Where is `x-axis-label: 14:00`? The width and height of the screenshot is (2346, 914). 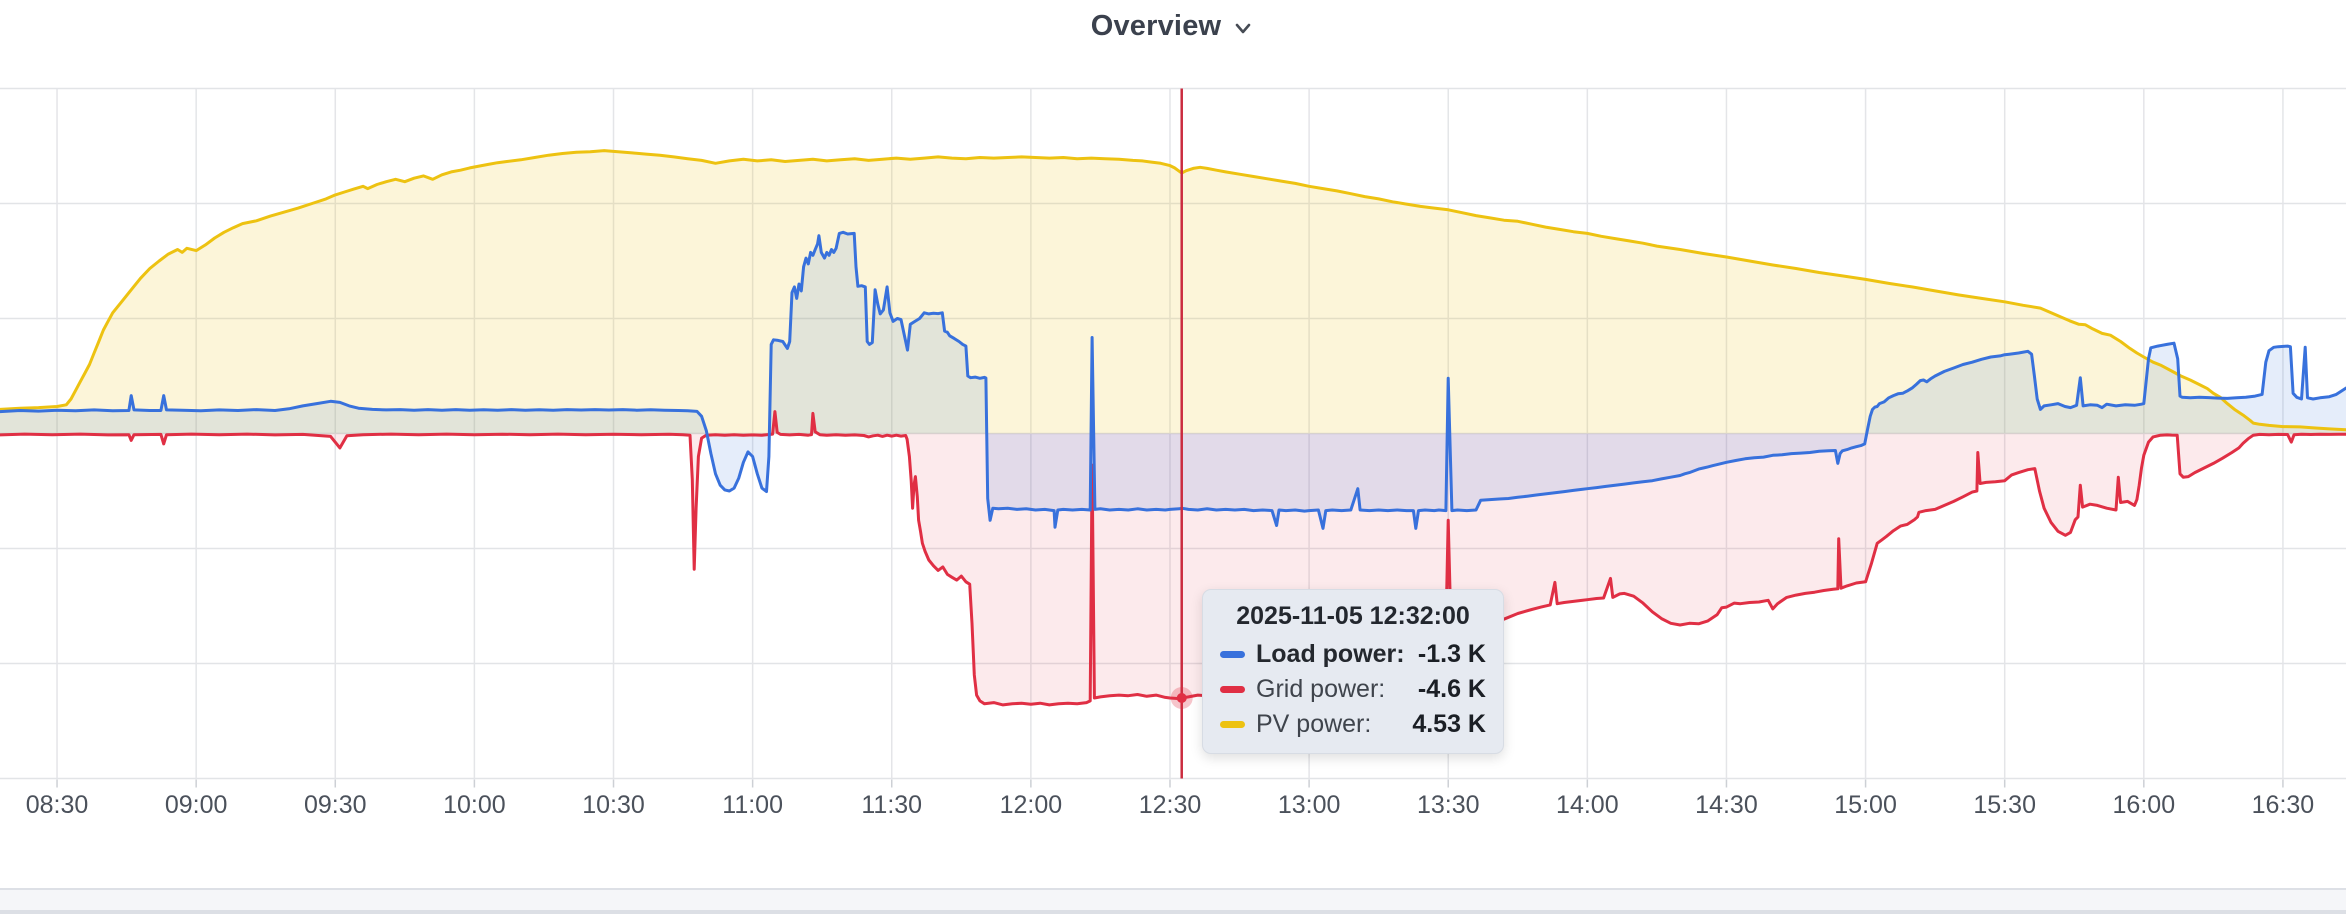
x-axis-label: 14:00 is located at coordinates (1587, 805).